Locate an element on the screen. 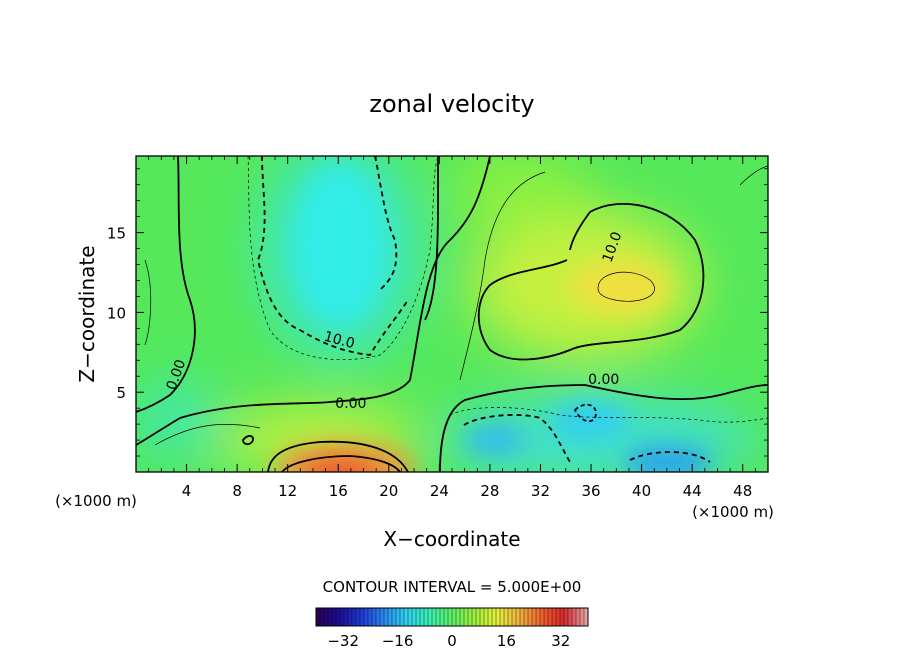 The image size is (904, 654). colorbar-tick-label: 16 is located at coordinates (506, 641).